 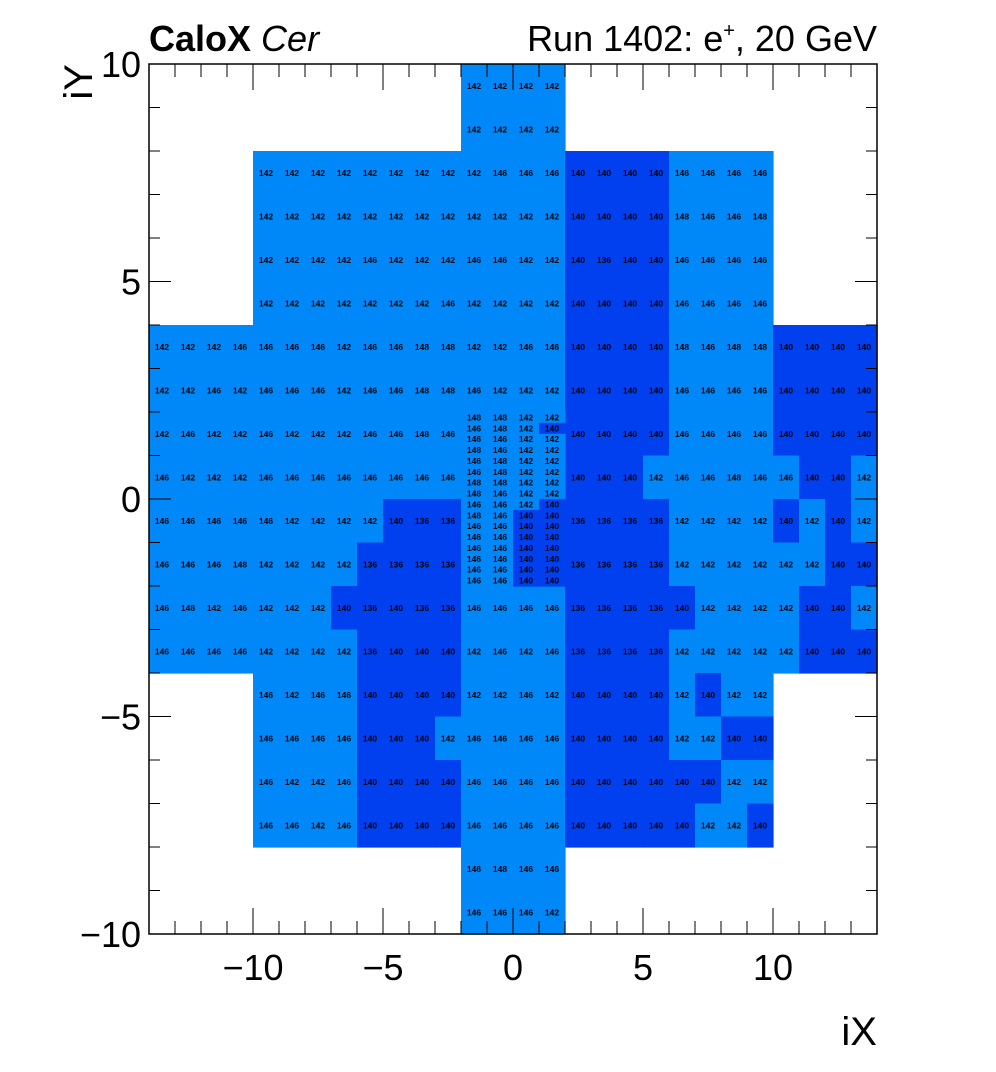 I want to click on x-tick-label: 10, so click(x=773, y=967).